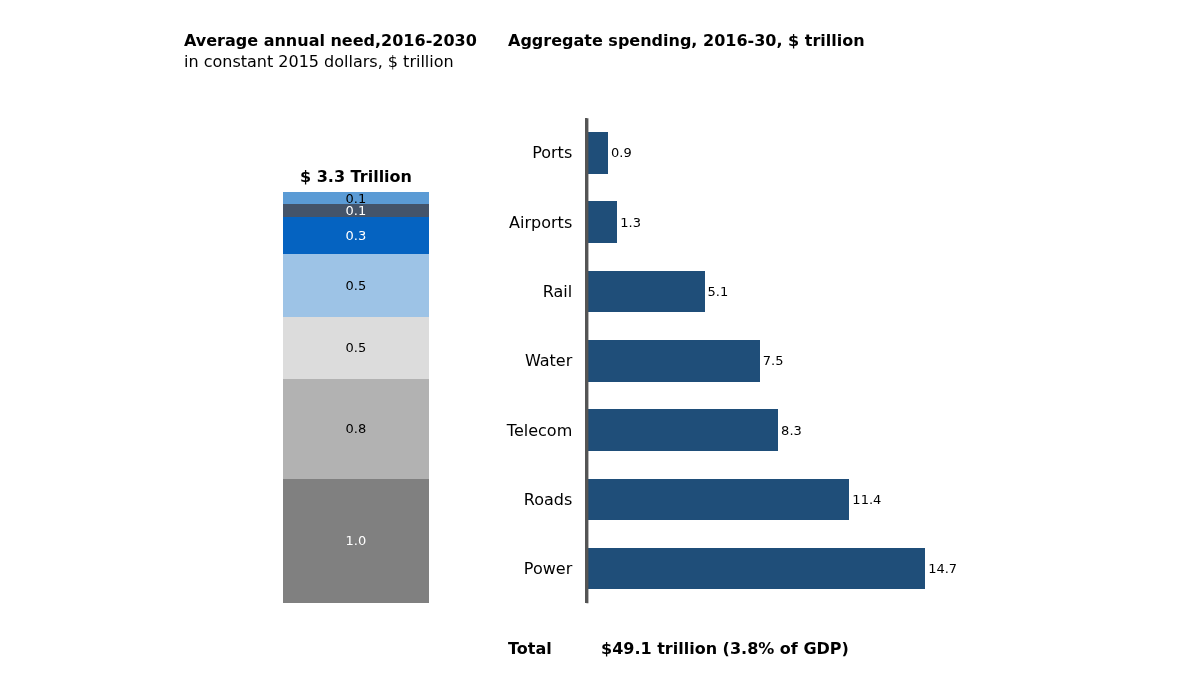 This screenshot has height=679, width=1198. What do you see at coordinates (621, 153) in the screenshot?
I see `data-label: 0.9` at bounding box center [621, 153].